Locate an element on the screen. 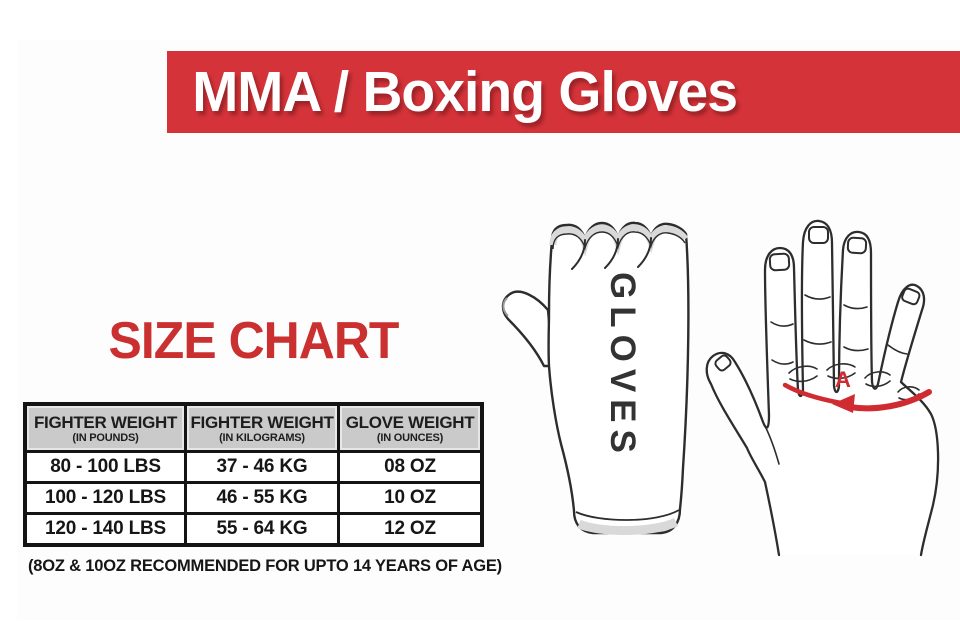 The image size is (960, 638). table-row: 100 - 120 LBS 46 - 55 KG 10 OZ is located at coordinates (253, 498).